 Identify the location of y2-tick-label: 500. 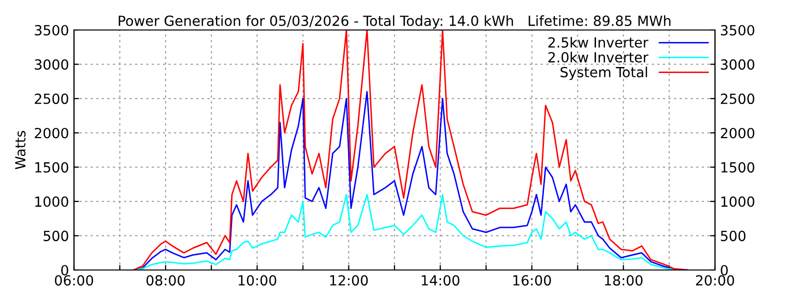
(733, 236).